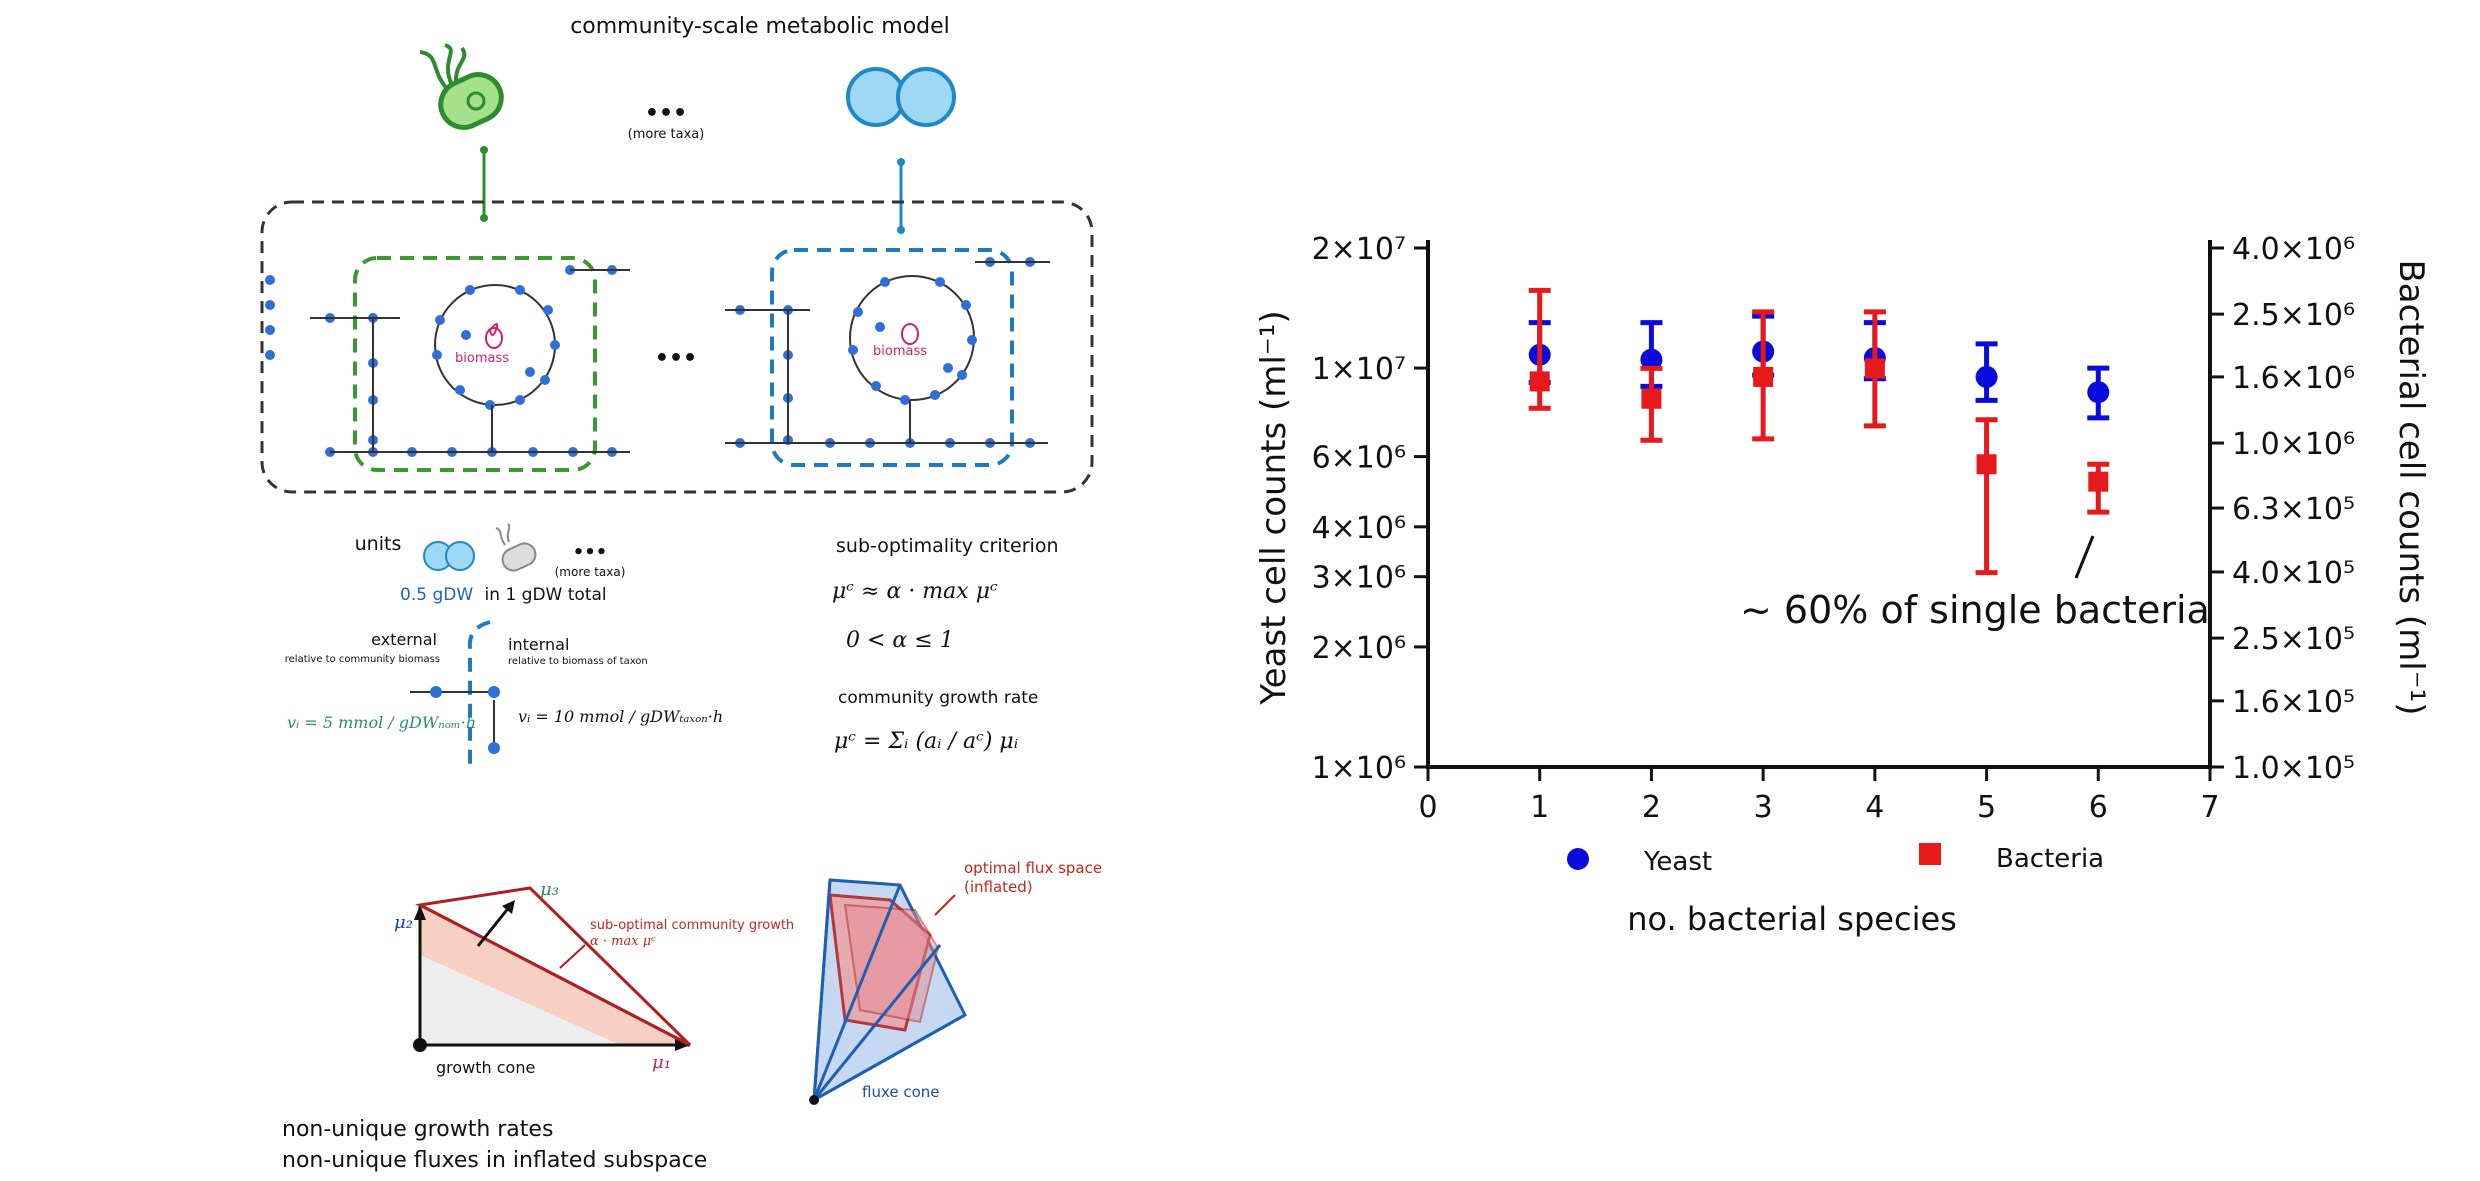  What do you see at coordinates (378, 544) in the screenshot?
I see `units-label: units` at bounding box center [378, 544].